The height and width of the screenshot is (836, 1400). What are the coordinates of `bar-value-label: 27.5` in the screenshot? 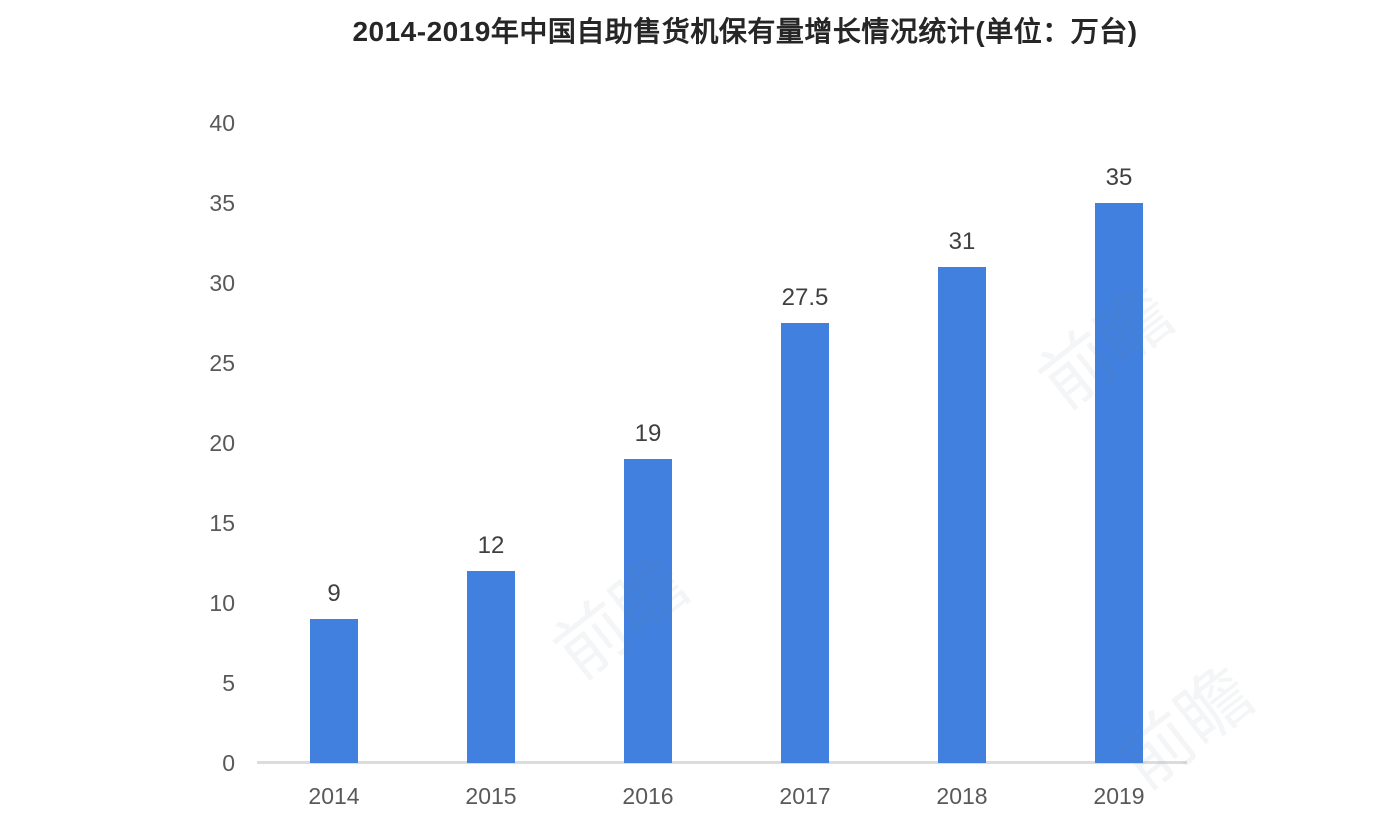 It's located at (805, 297).